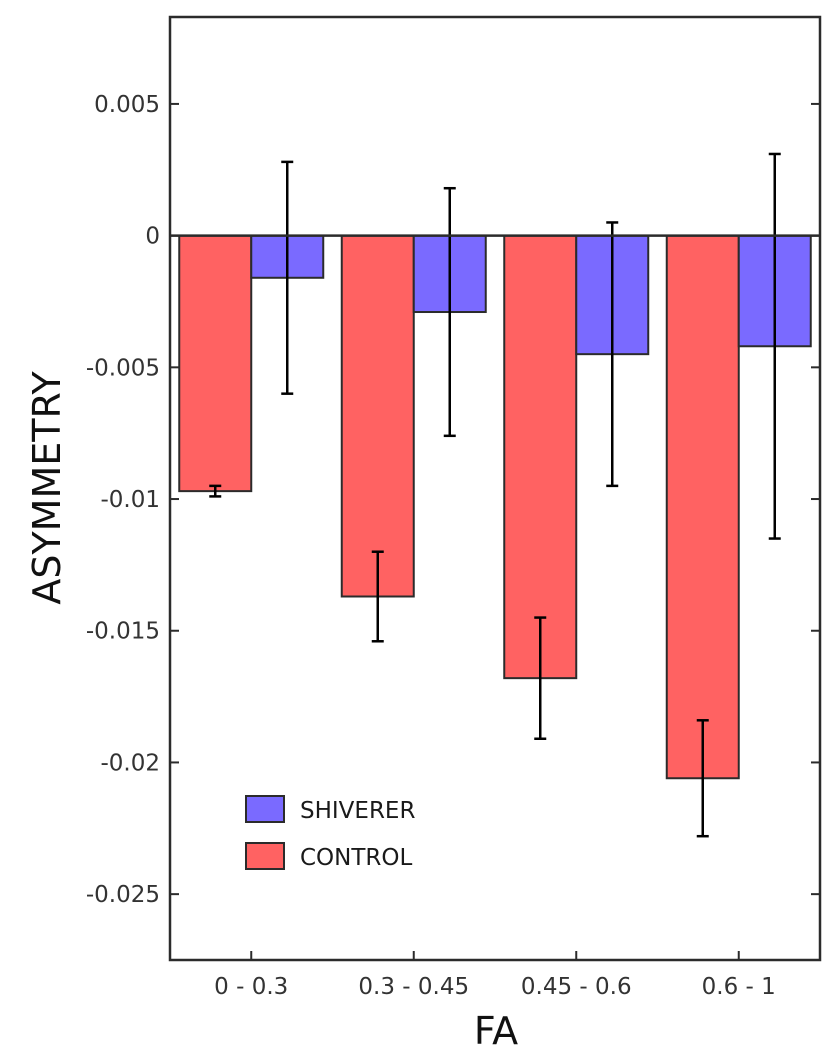 This screenshot has width=836, height=1064. What do you see at coordinates (130, 500) in the screenshot?
I see `y-tick-label: -0.01` at bounding box center [130, 500].